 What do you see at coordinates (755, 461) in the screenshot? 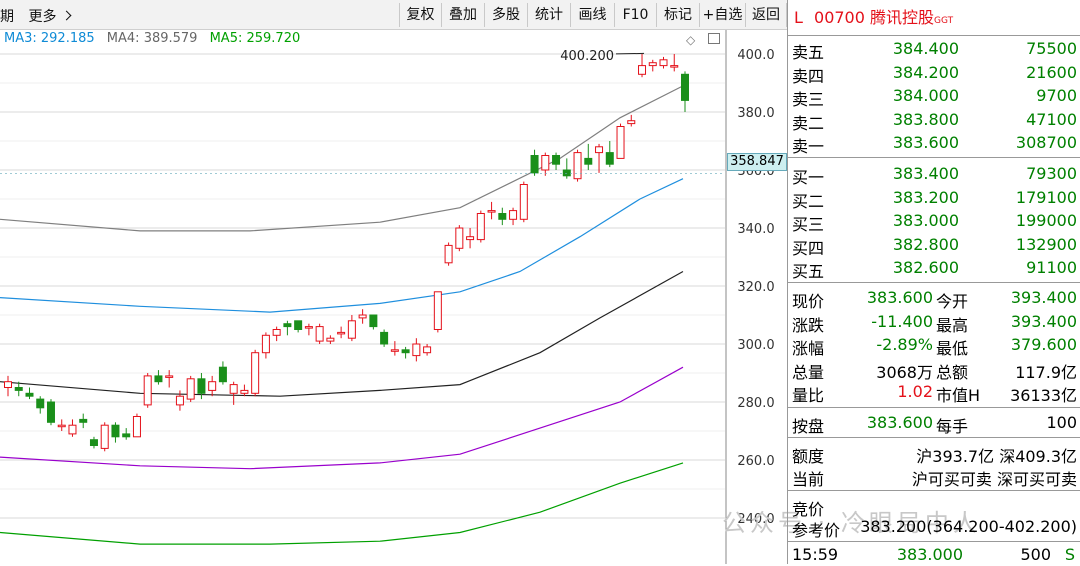
I see `y-tick-label: 260.0` at bounding box center [755, 461].